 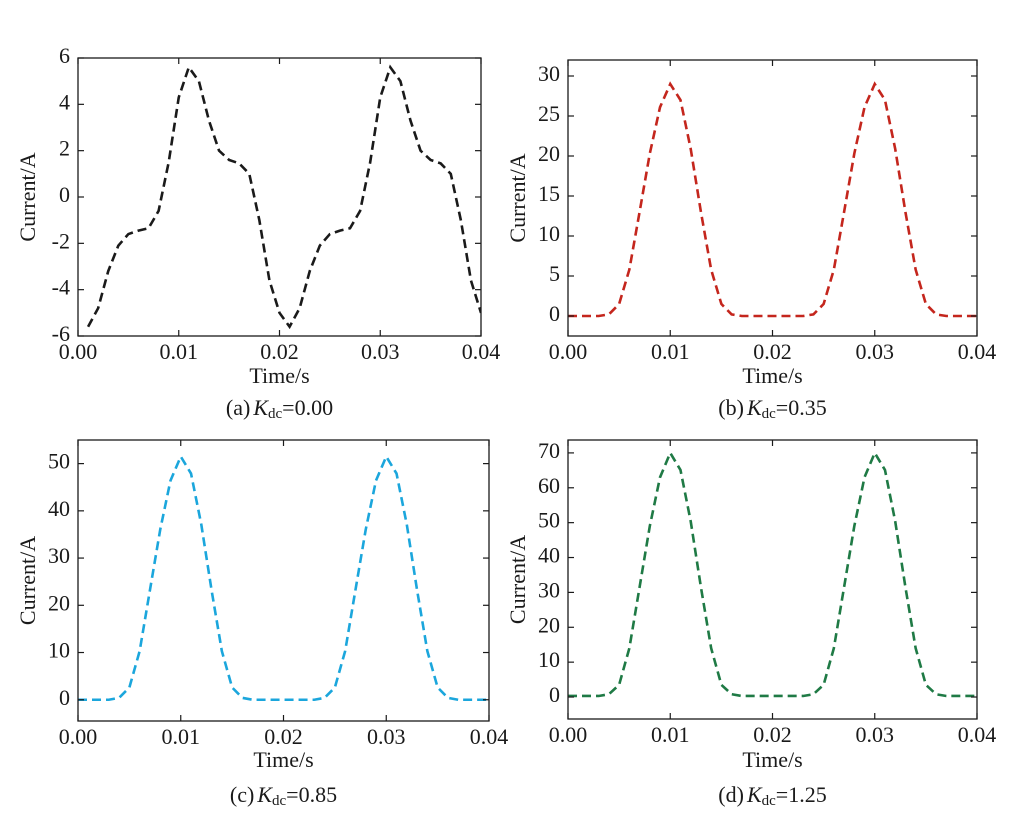 I want to click on caption-value: =0.35, so click(x=801, y=407).